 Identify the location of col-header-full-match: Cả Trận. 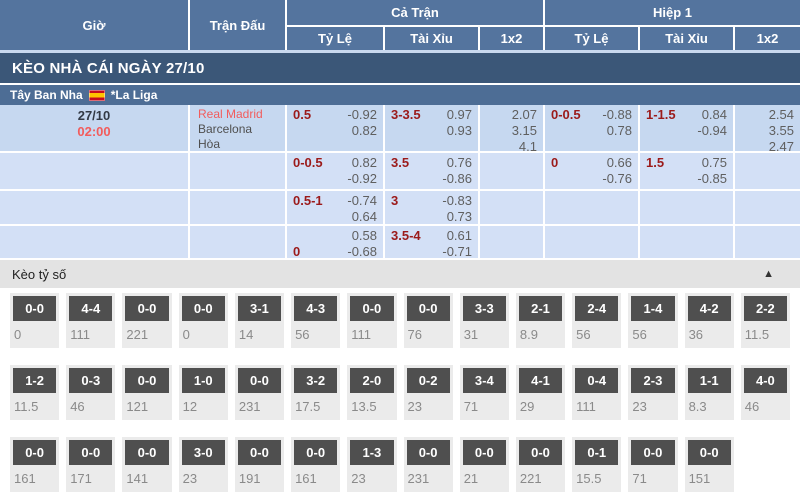
(416, 13).